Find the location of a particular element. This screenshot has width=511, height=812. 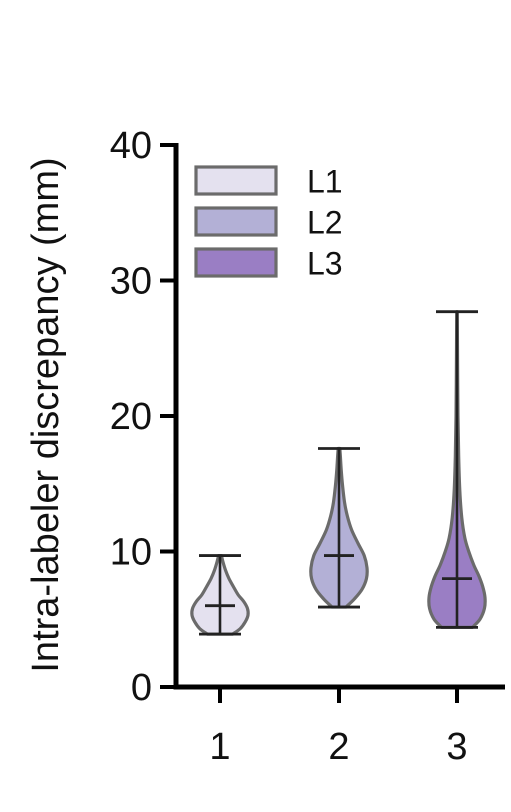

x-tick-label: 3 is located at coordinates (456, 747).